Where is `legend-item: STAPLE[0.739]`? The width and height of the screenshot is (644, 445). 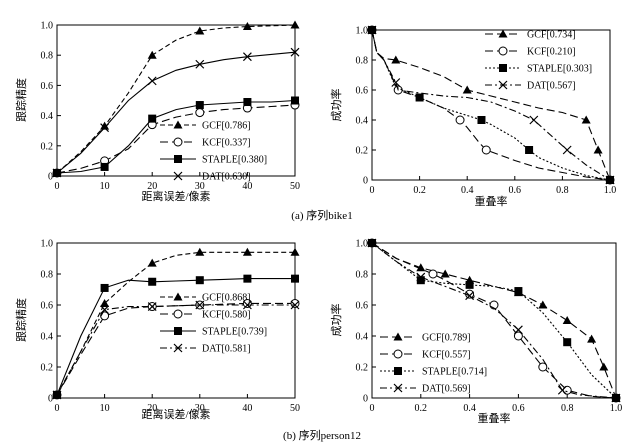
legend-item: STAPLE[0.739] is located at coordinates (213, 332).